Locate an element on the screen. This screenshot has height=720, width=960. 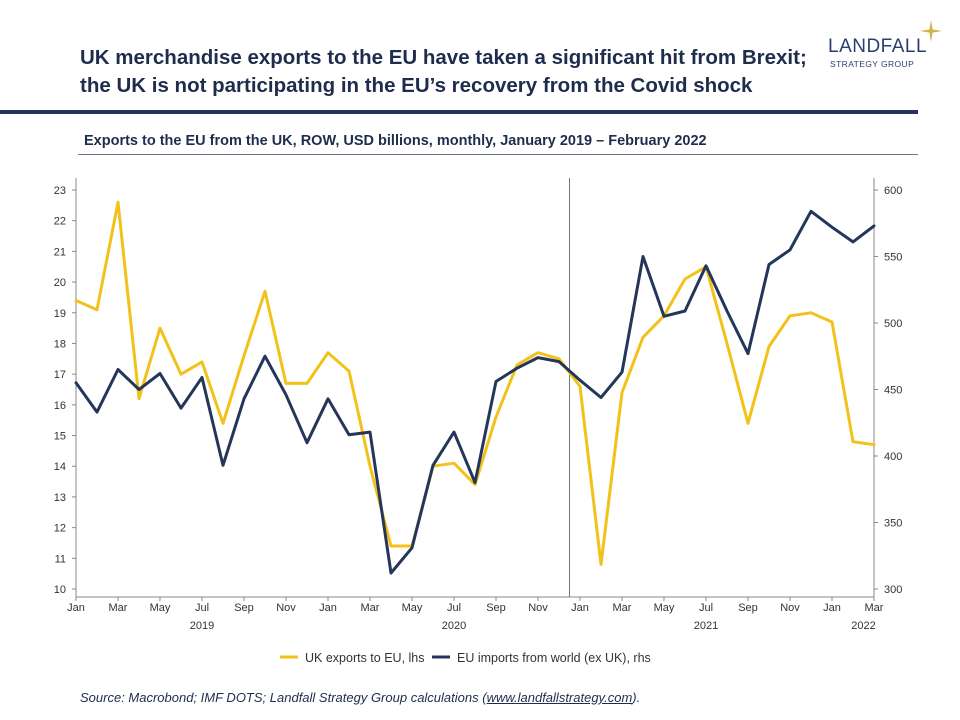
year-label: 2022 is located at coordinates (863, 626).